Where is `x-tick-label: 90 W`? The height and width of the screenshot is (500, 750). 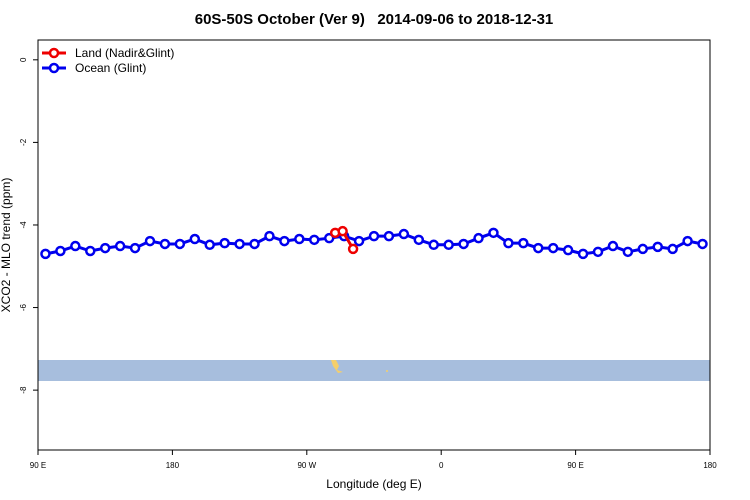
x-tick-label: 90 W is located at coordinates (306, 465).